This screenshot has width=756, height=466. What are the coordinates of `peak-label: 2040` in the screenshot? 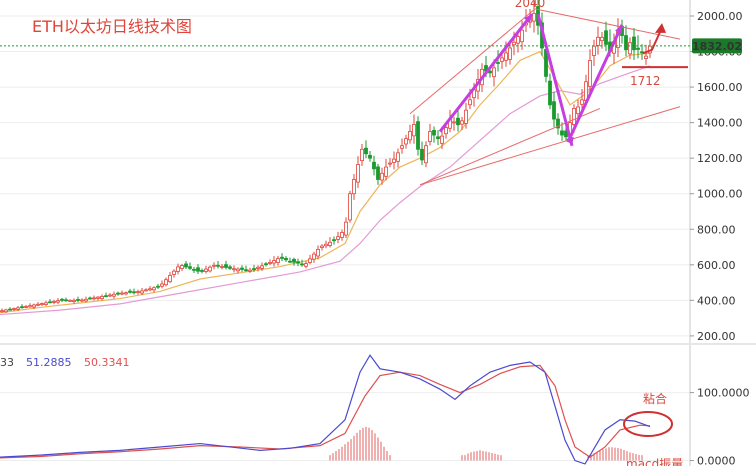 It's located at (530, 5).